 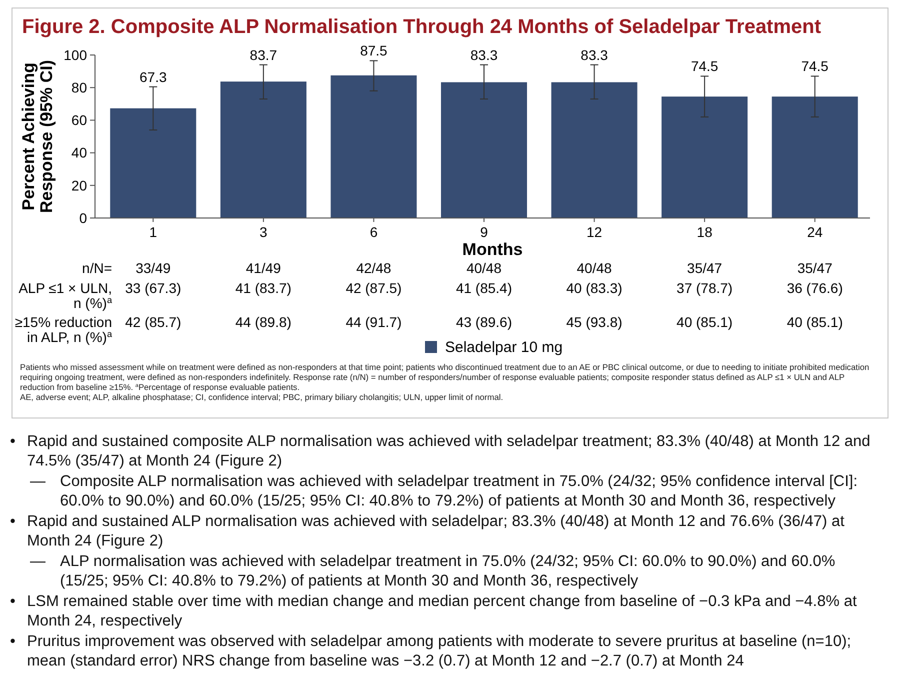 What do you see at coordinates (814, 288) in the screenshot?
I see `text: 36 (76.6)` at bounding box center [814, 288].